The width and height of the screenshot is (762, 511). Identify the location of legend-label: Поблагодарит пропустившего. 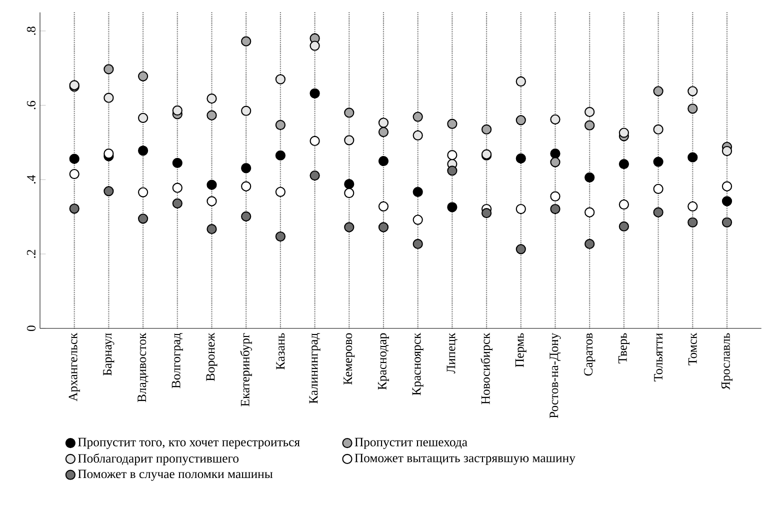
(158, 459).